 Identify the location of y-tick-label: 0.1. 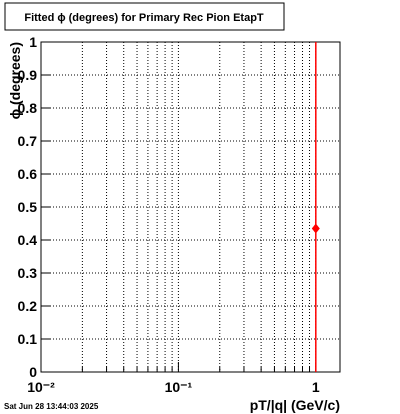
(28, 339).